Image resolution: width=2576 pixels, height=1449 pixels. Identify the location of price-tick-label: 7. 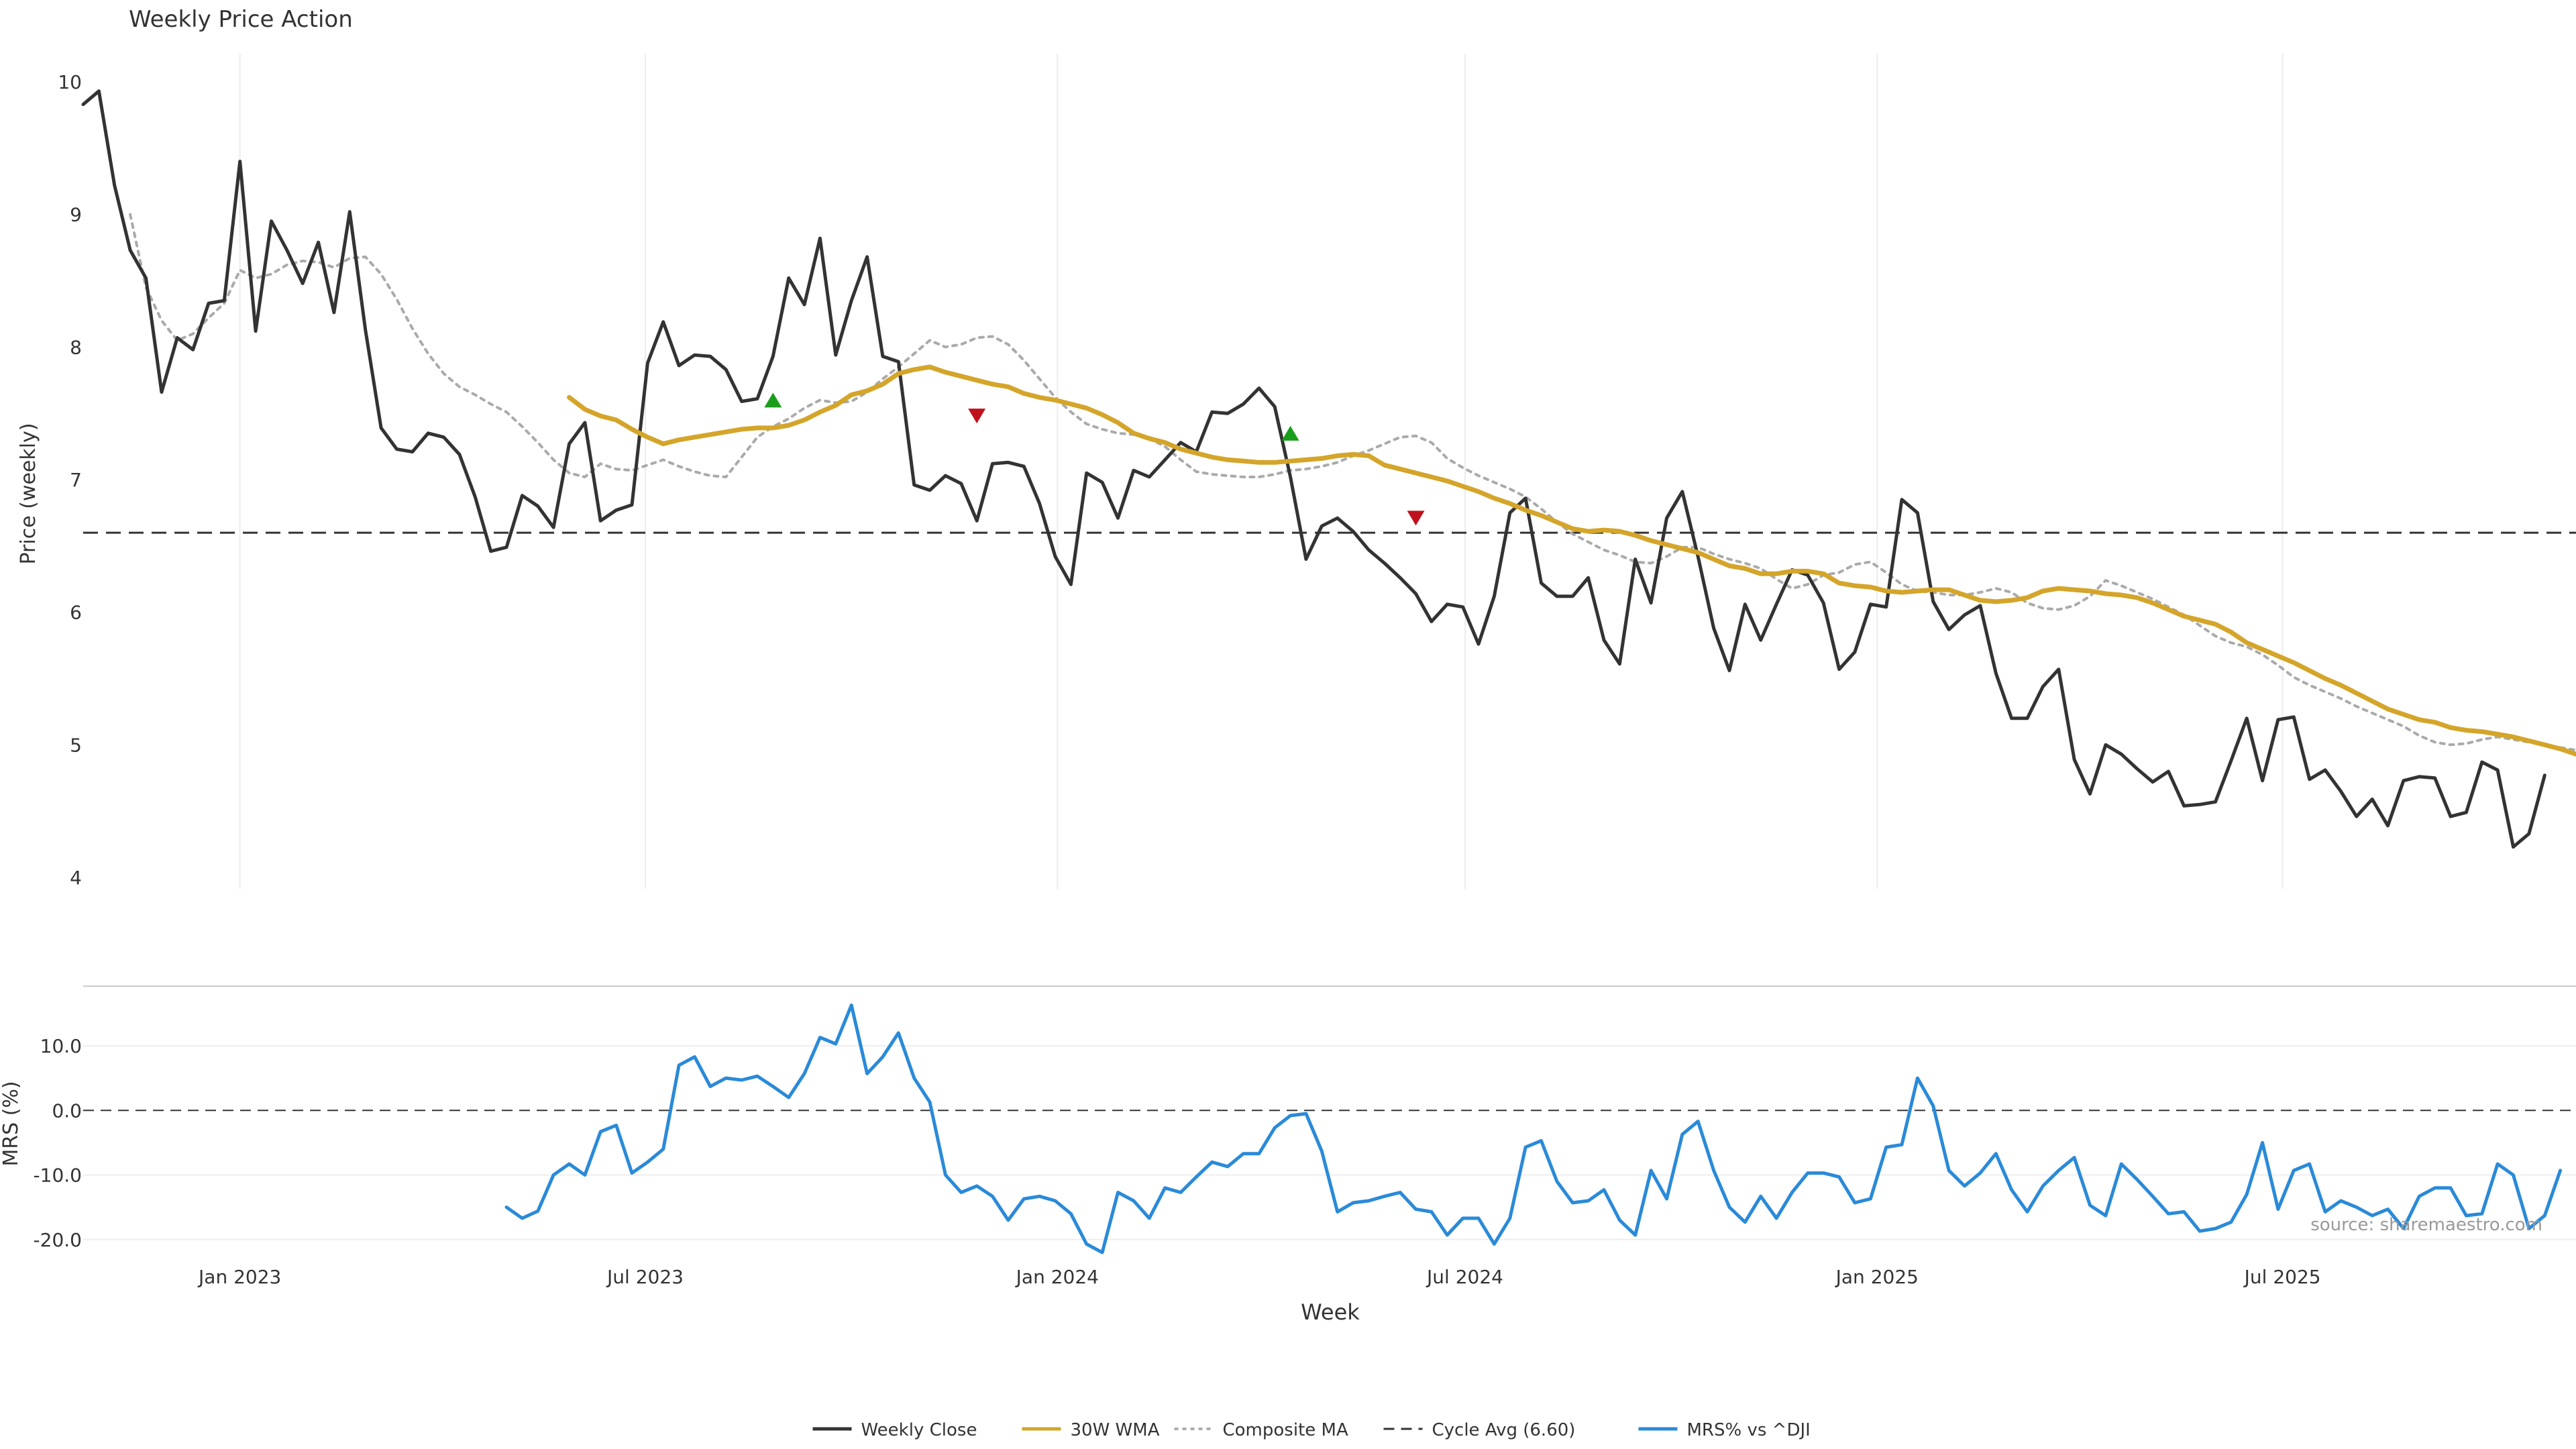
(76, 480).